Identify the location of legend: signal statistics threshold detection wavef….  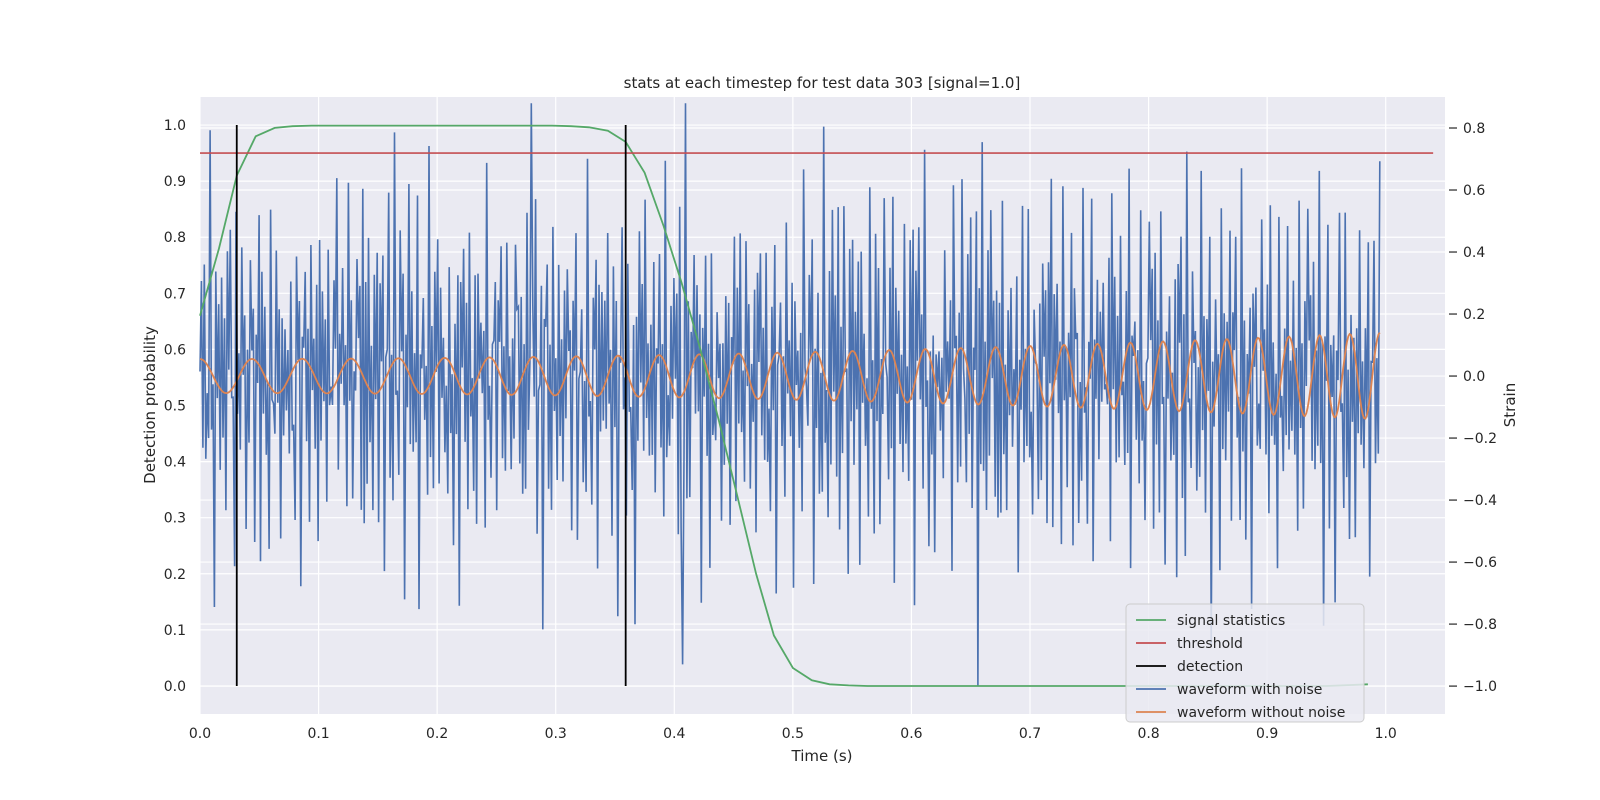
(1245, 663).